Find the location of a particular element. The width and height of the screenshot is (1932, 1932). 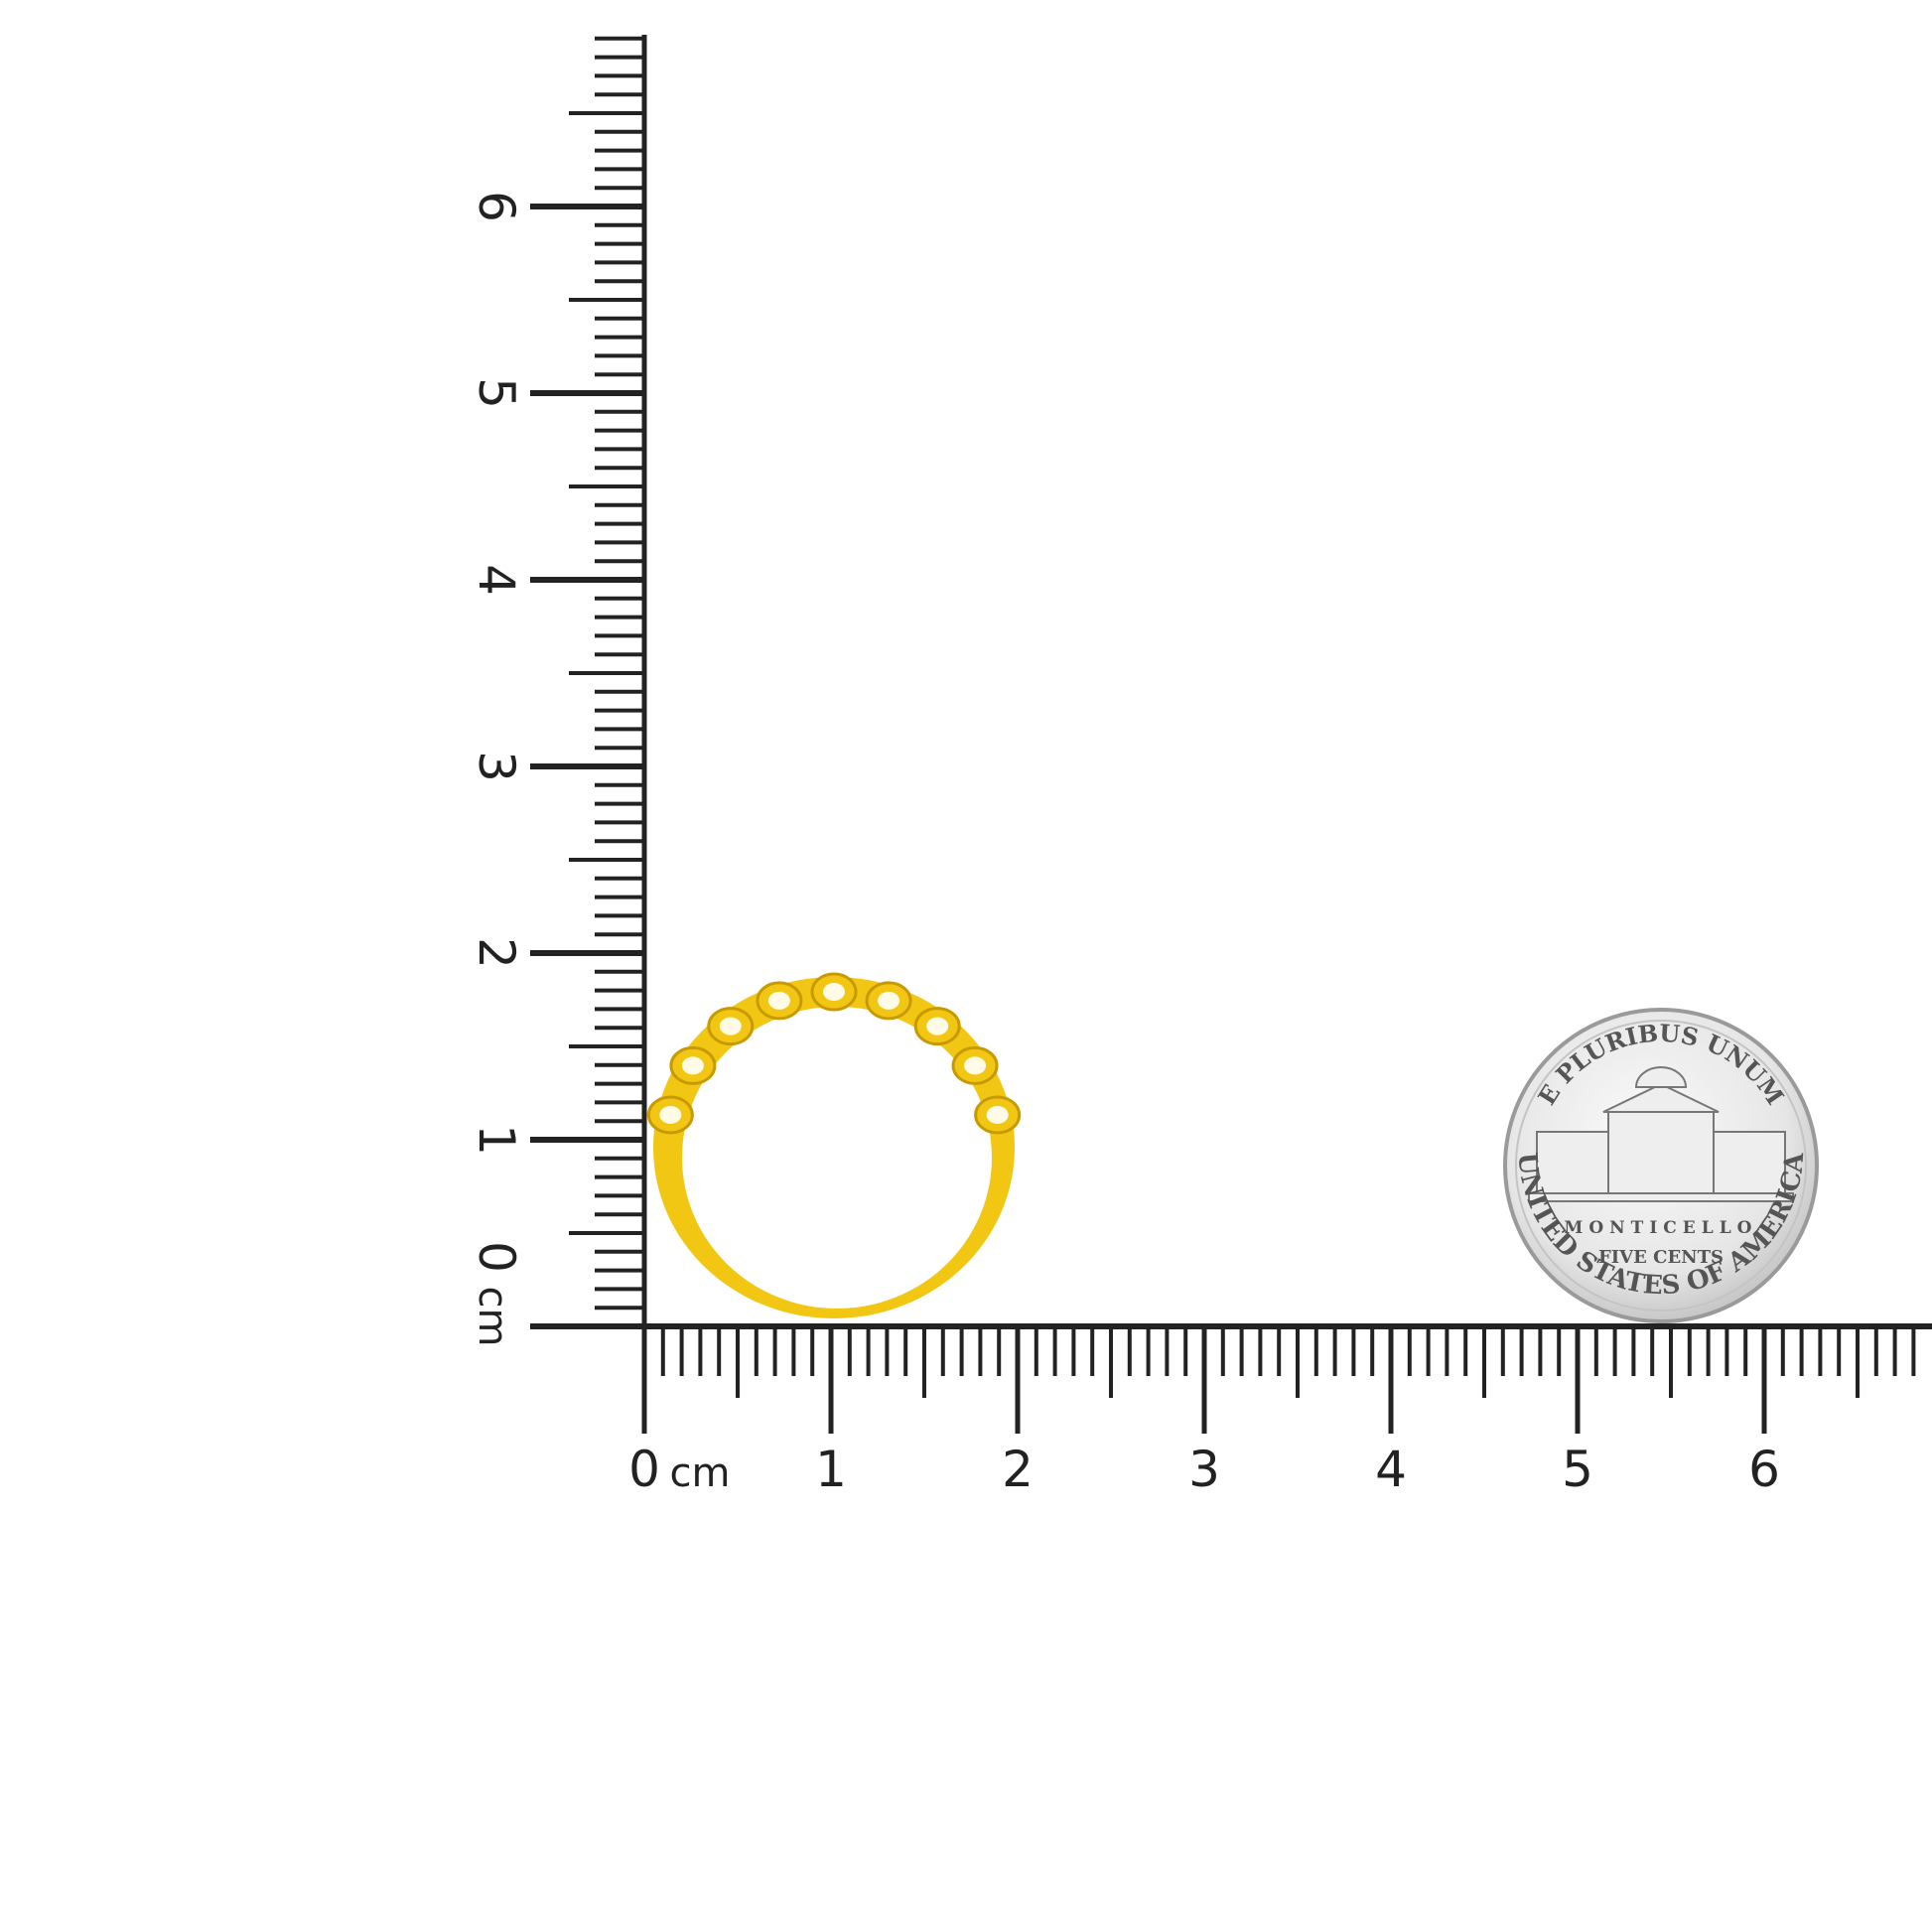

horizontal-label: 1 is located at coordinates (831, 1470).